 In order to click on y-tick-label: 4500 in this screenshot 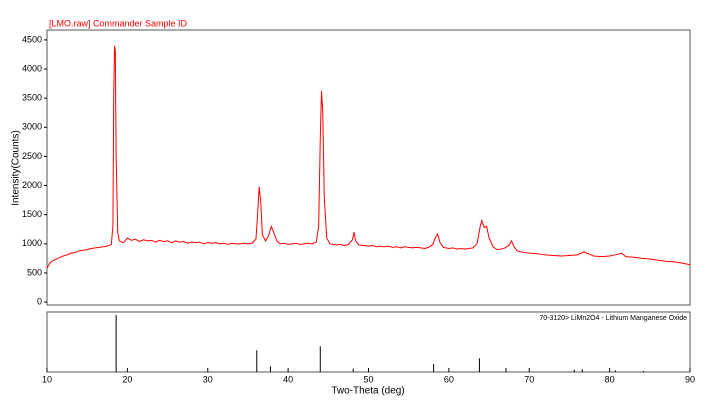, I will do `click(32, 39)`.